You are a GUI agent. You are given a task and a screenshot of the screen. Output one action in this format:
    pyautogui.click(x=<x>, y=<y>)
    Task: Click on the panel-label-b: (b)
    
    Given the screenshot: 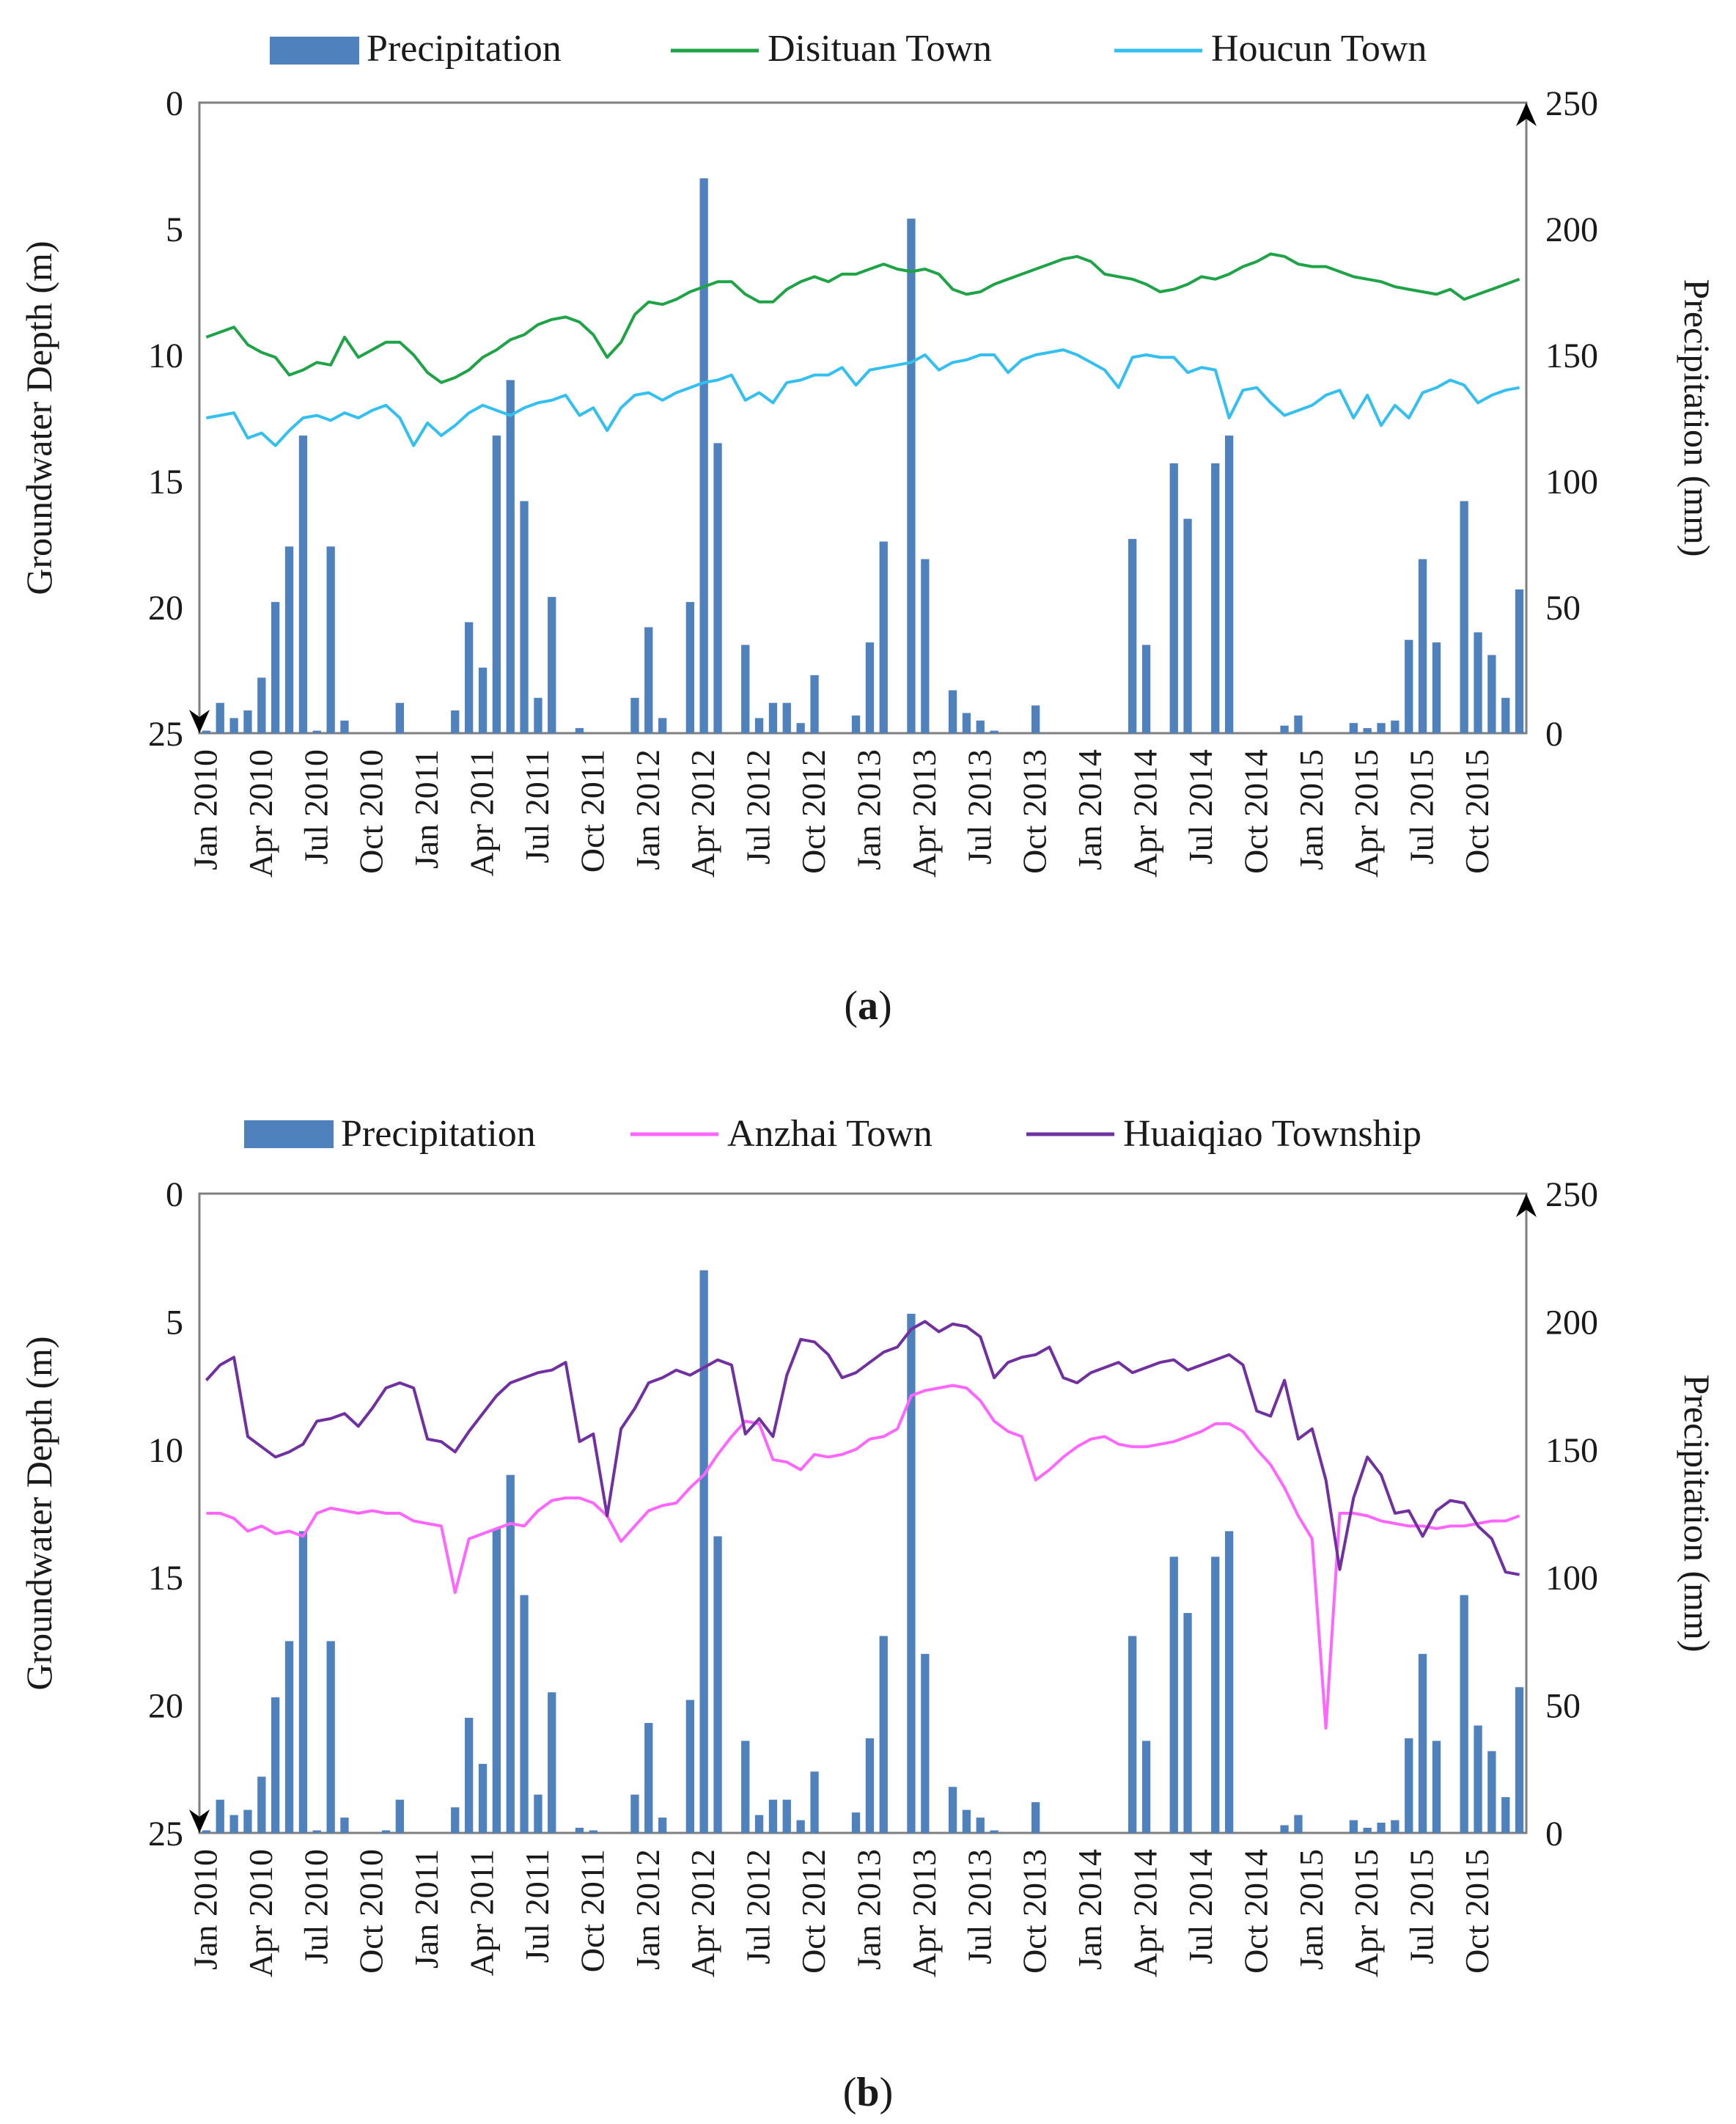 What is the action you would take?
    pyautogui.click(x=868, y=2092)
    